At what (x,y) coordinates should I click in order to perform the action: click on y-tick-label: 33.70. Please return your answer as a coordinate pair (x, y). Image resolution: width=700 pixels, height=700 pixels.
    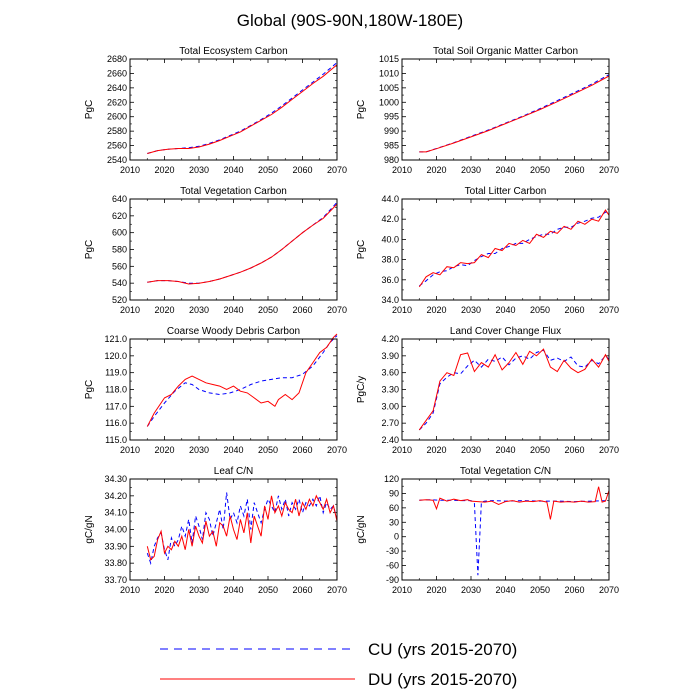
    Looking at the image, I should click on (115, 580).